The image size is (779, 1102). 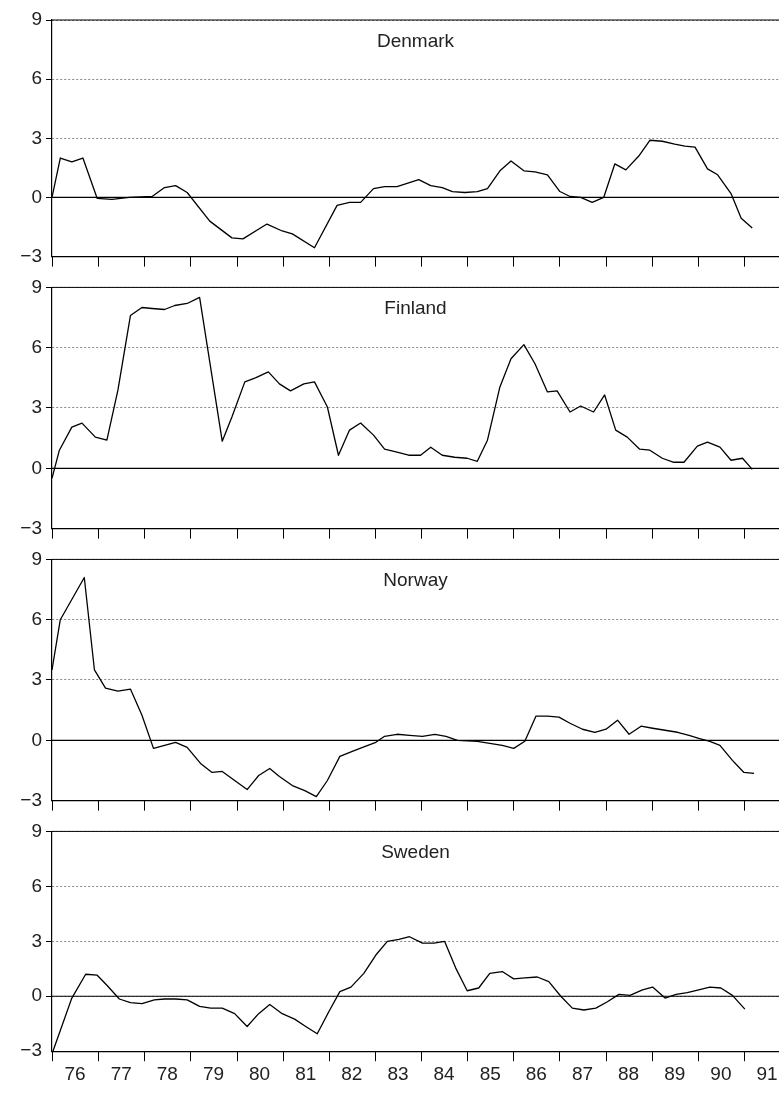 I want to click on x-tick-label: 91, so click(x=767, y=1073).